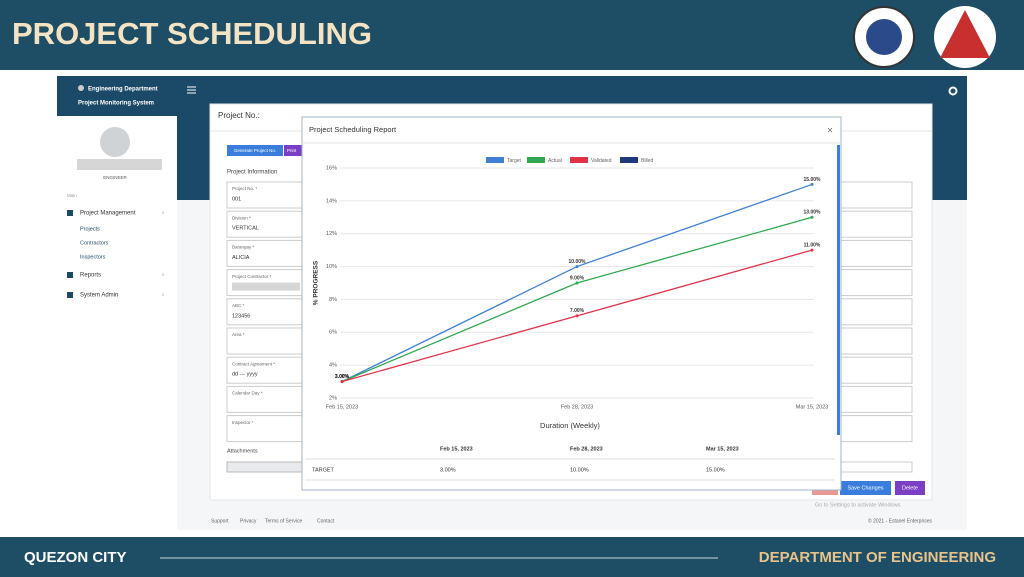  Describe the element at coordinates (241, 258) in the screenshot. I see `field-value: ALICIA` at that location.